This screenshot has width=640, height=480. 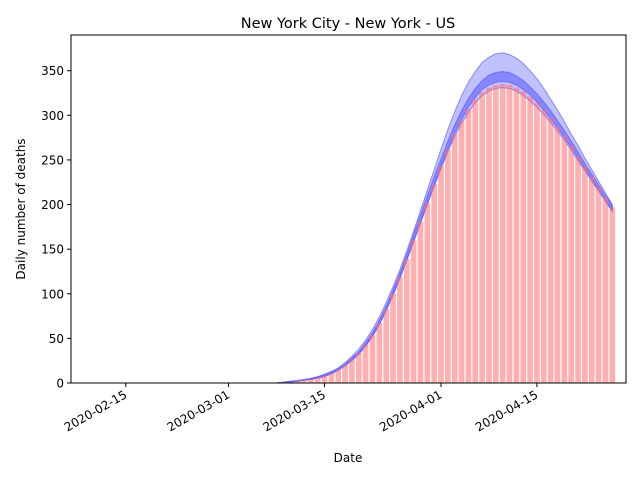 What do you see at coordinates (52, 116) in the screenshot?
I see `y-tick-label: 300` at bounding box center [52, 116].